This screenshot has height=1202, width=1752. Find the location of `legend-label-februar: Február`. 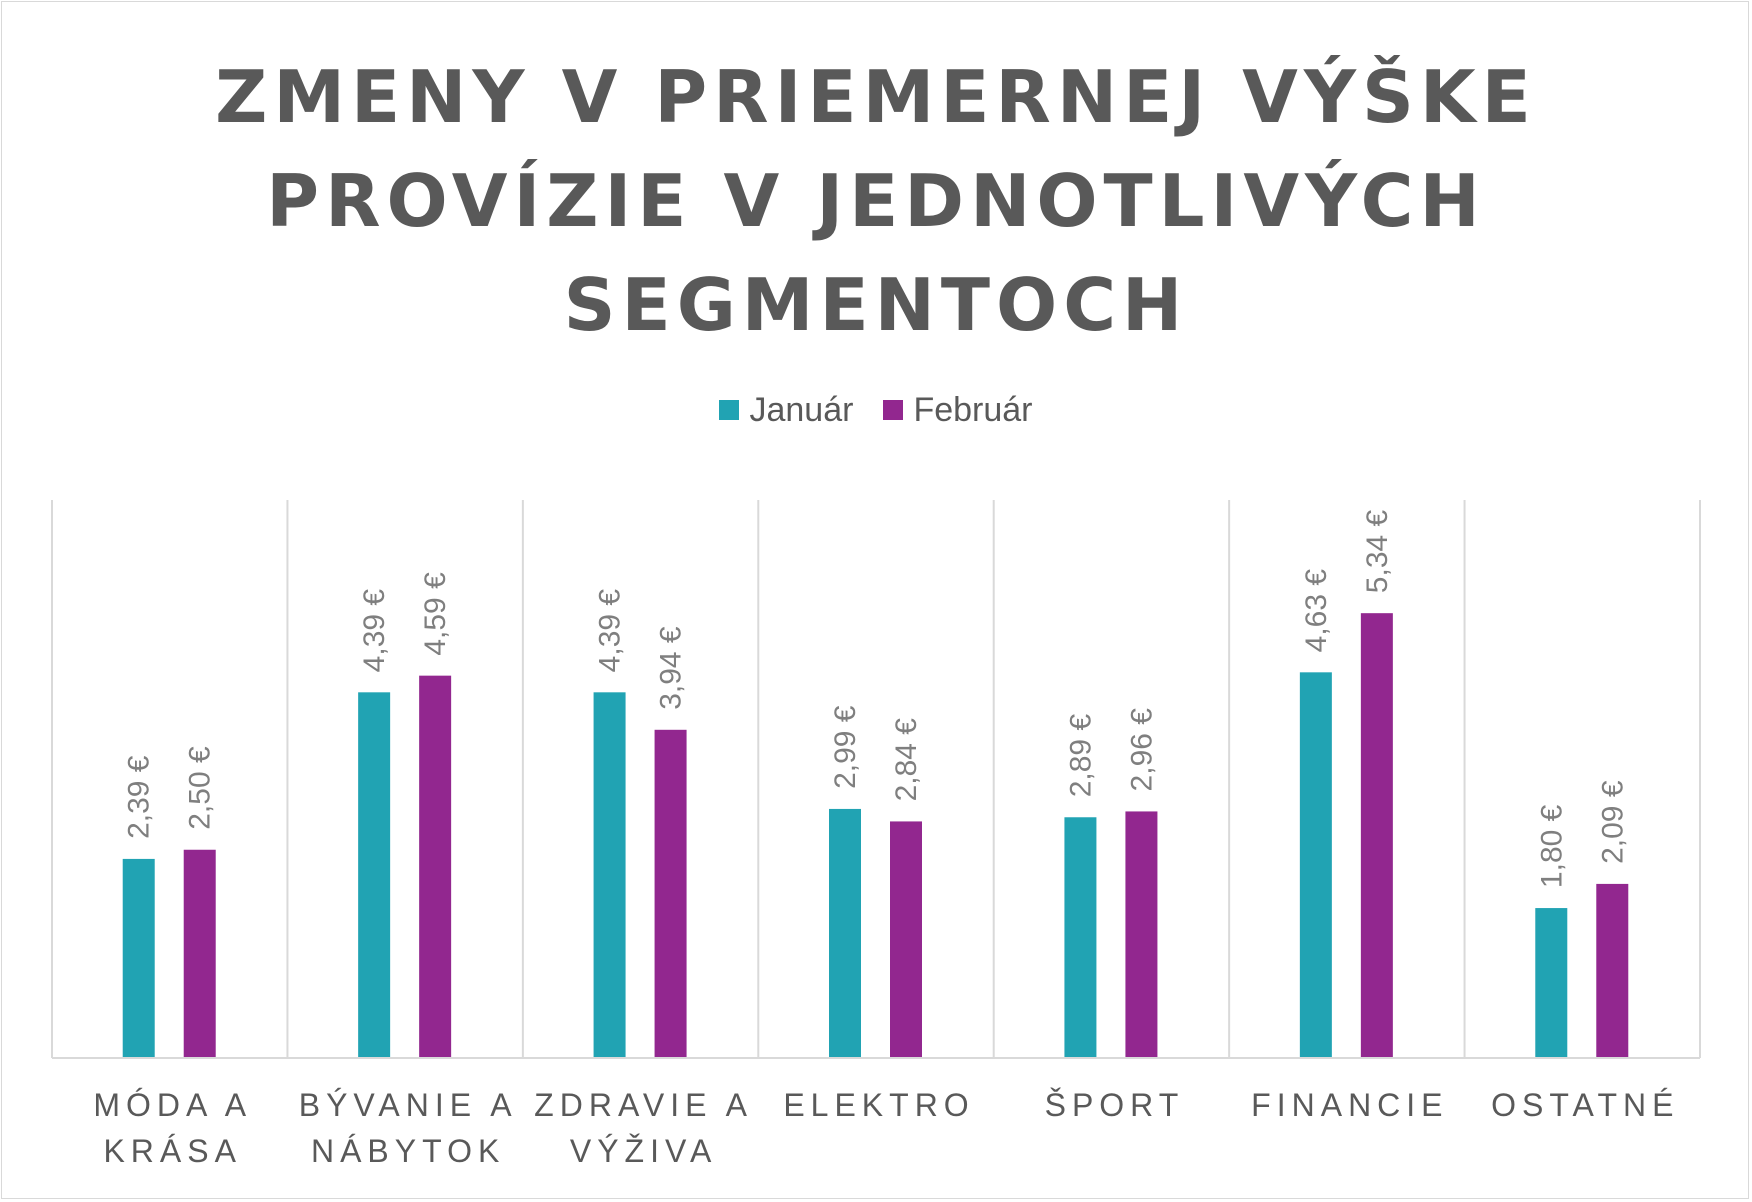

legend-label-februar: Február is located at coordinates (973, 409).